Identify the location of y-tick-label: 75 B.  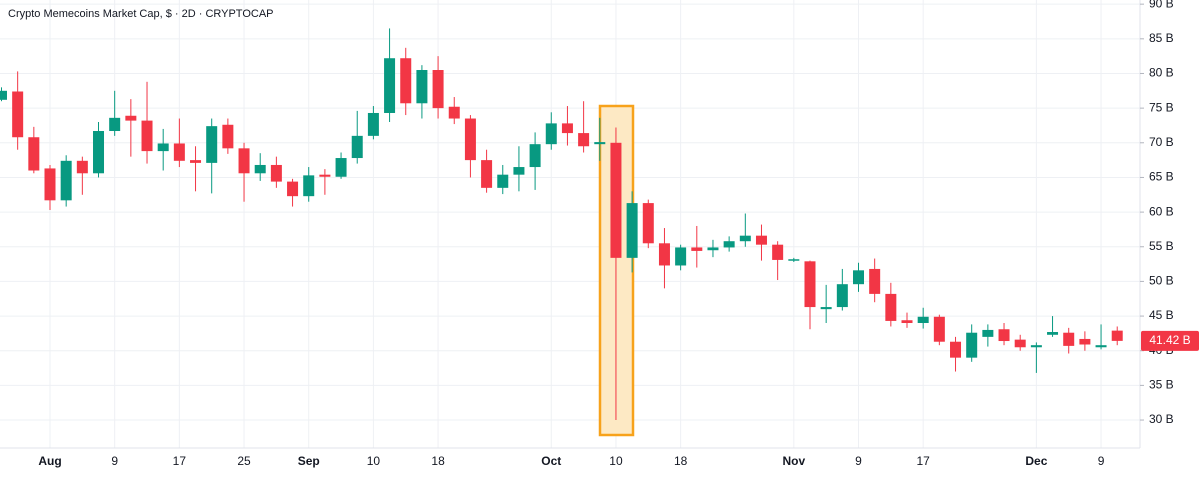
(1161, 107).